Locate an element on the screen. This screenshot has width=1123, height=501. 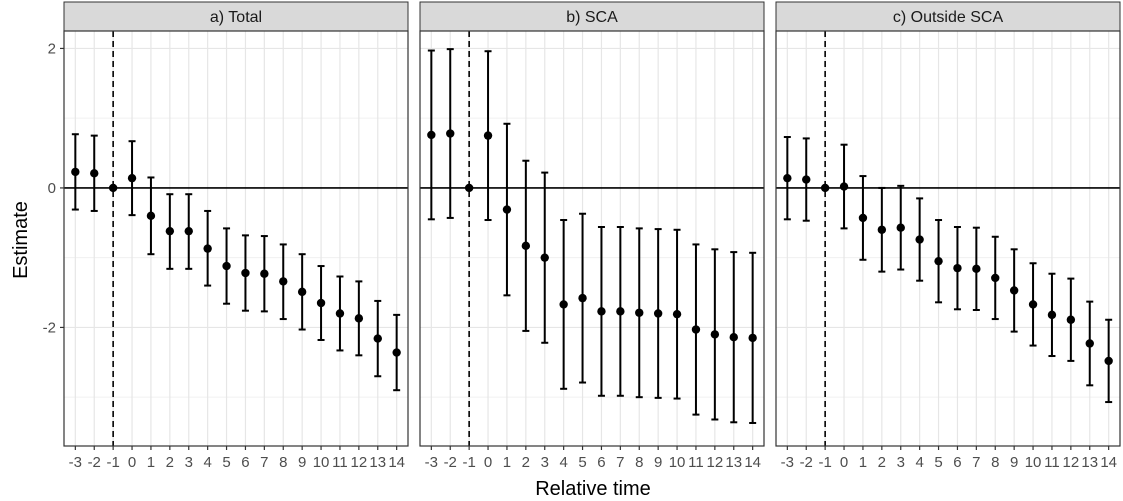
y-axis-title: Estimate is located at coordinates (21, 240).